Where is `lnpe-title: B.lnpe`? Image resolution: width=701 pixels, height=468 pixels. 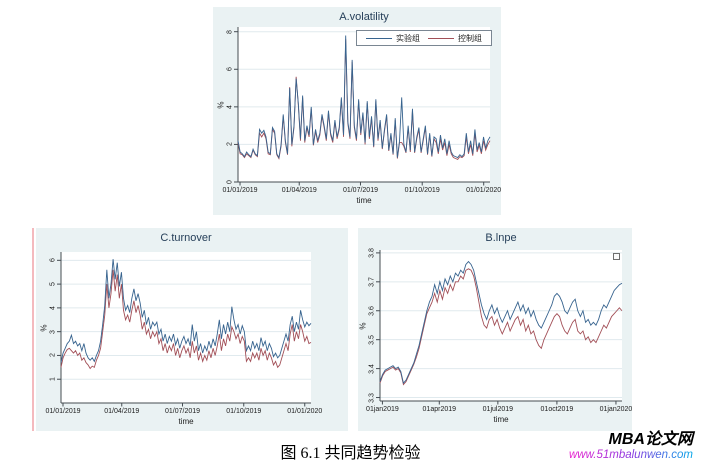
lnpe-title: B.lnpe is located at coordinates (501, 238).